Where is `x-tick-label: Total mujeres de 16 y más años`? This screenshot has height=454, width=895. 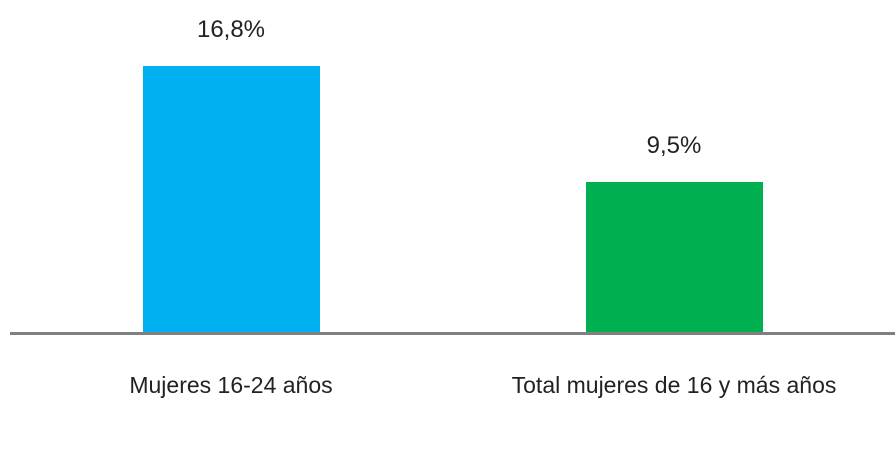 x-tick-label: Total mujeres de 16 y más años is located at coordinates (674, 385).